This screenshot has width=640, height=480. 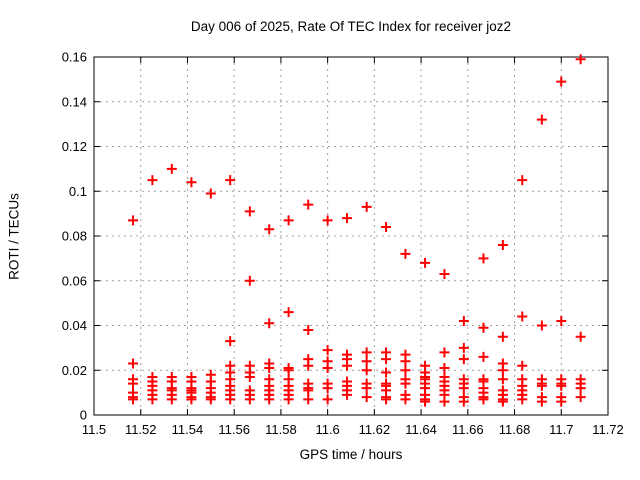 What do you see at coordinates (74, 370) in the screenshot?
I see `y-tick-label: 0.02` at bounding box center [74, 370].